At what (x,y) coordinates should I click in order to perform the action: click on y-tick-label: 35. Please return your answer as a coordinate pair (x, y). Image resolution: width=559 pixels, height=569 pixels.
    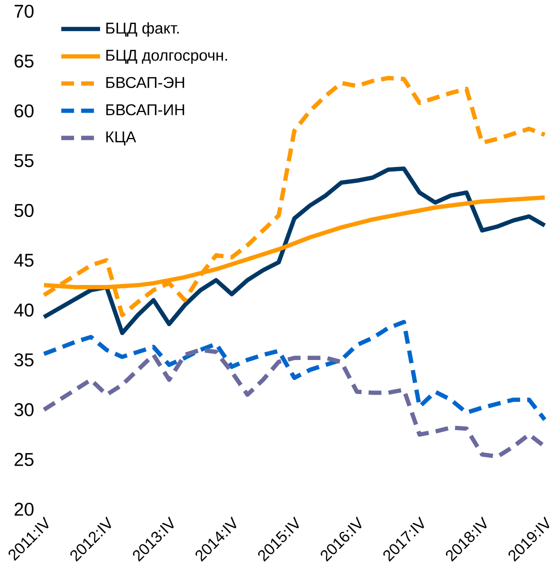
    Looking at the image, I should click on (24, 359).